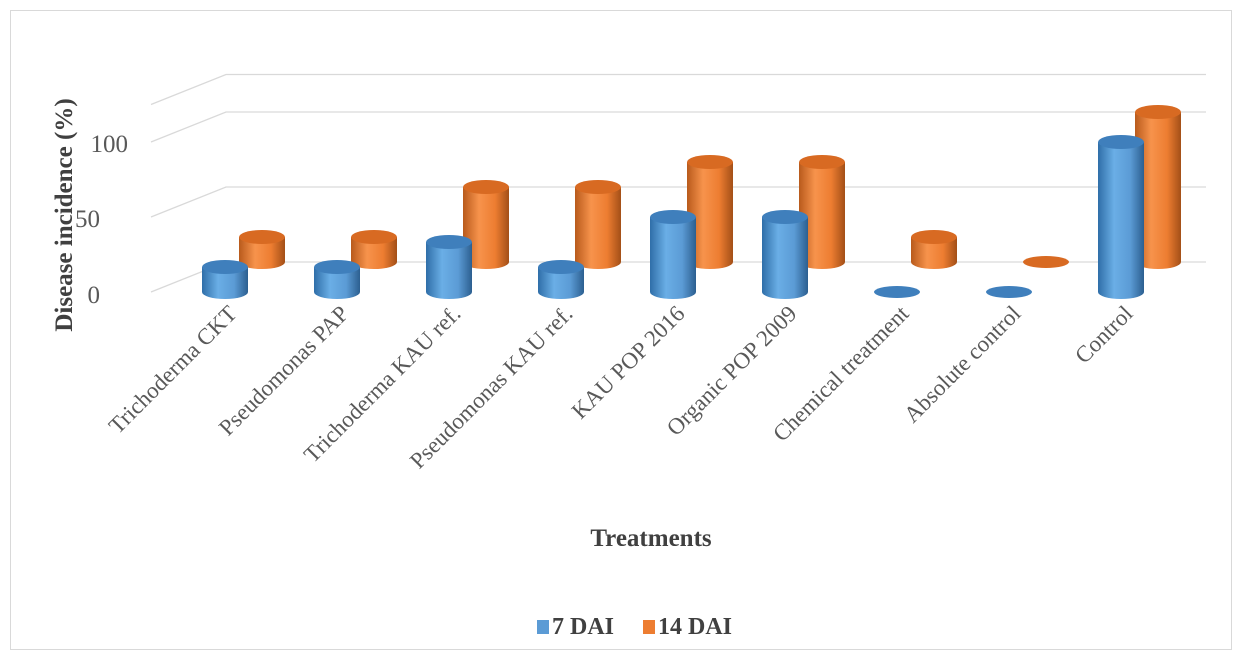 The height and width of the screenshot is (659, 1244). What do you see at coordinates (962, 364) in the screenshot?
I see `category-label: Absolute control` at bounding box center [962, 364].